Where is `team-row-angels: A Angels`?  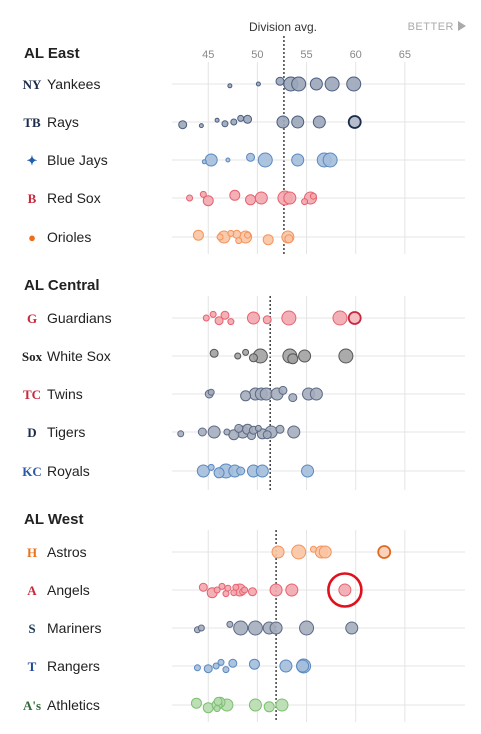
team-row-angels: A Angels is located at coordinates (246, 590).